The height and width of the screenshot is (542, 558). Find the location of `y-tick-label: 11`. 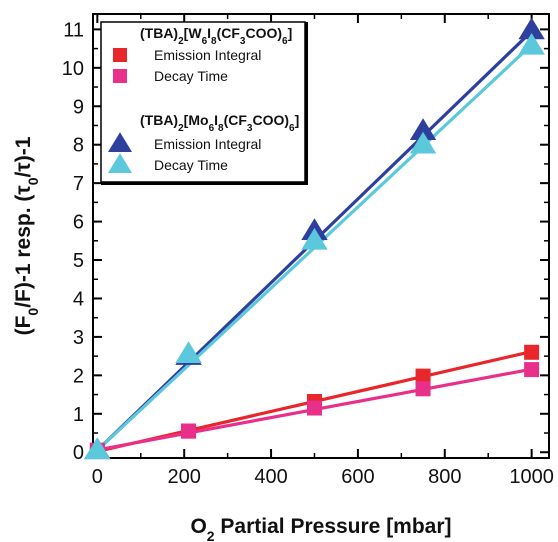

y-tick-label: 11 is located at coordinates (73, 30).